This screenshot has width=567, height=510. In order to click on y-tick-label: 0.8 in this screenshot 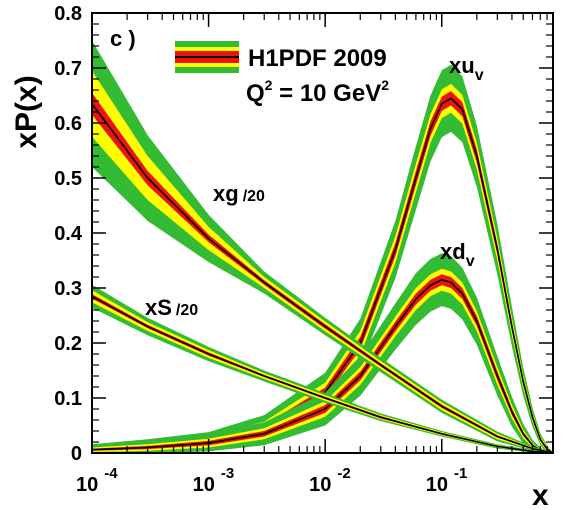, I will do `click(68, 14)`.